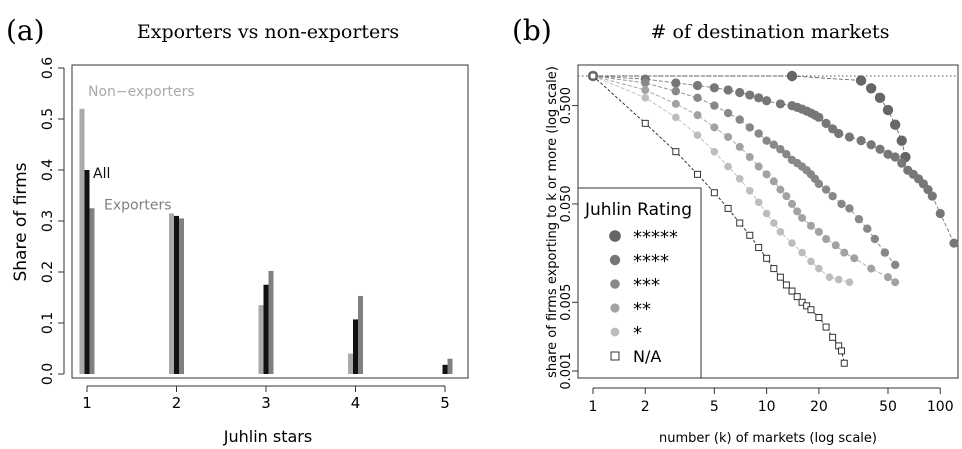 This screenshot has width=962, height=449. I want to click on legend-label-2: ***, so click(646, 285).